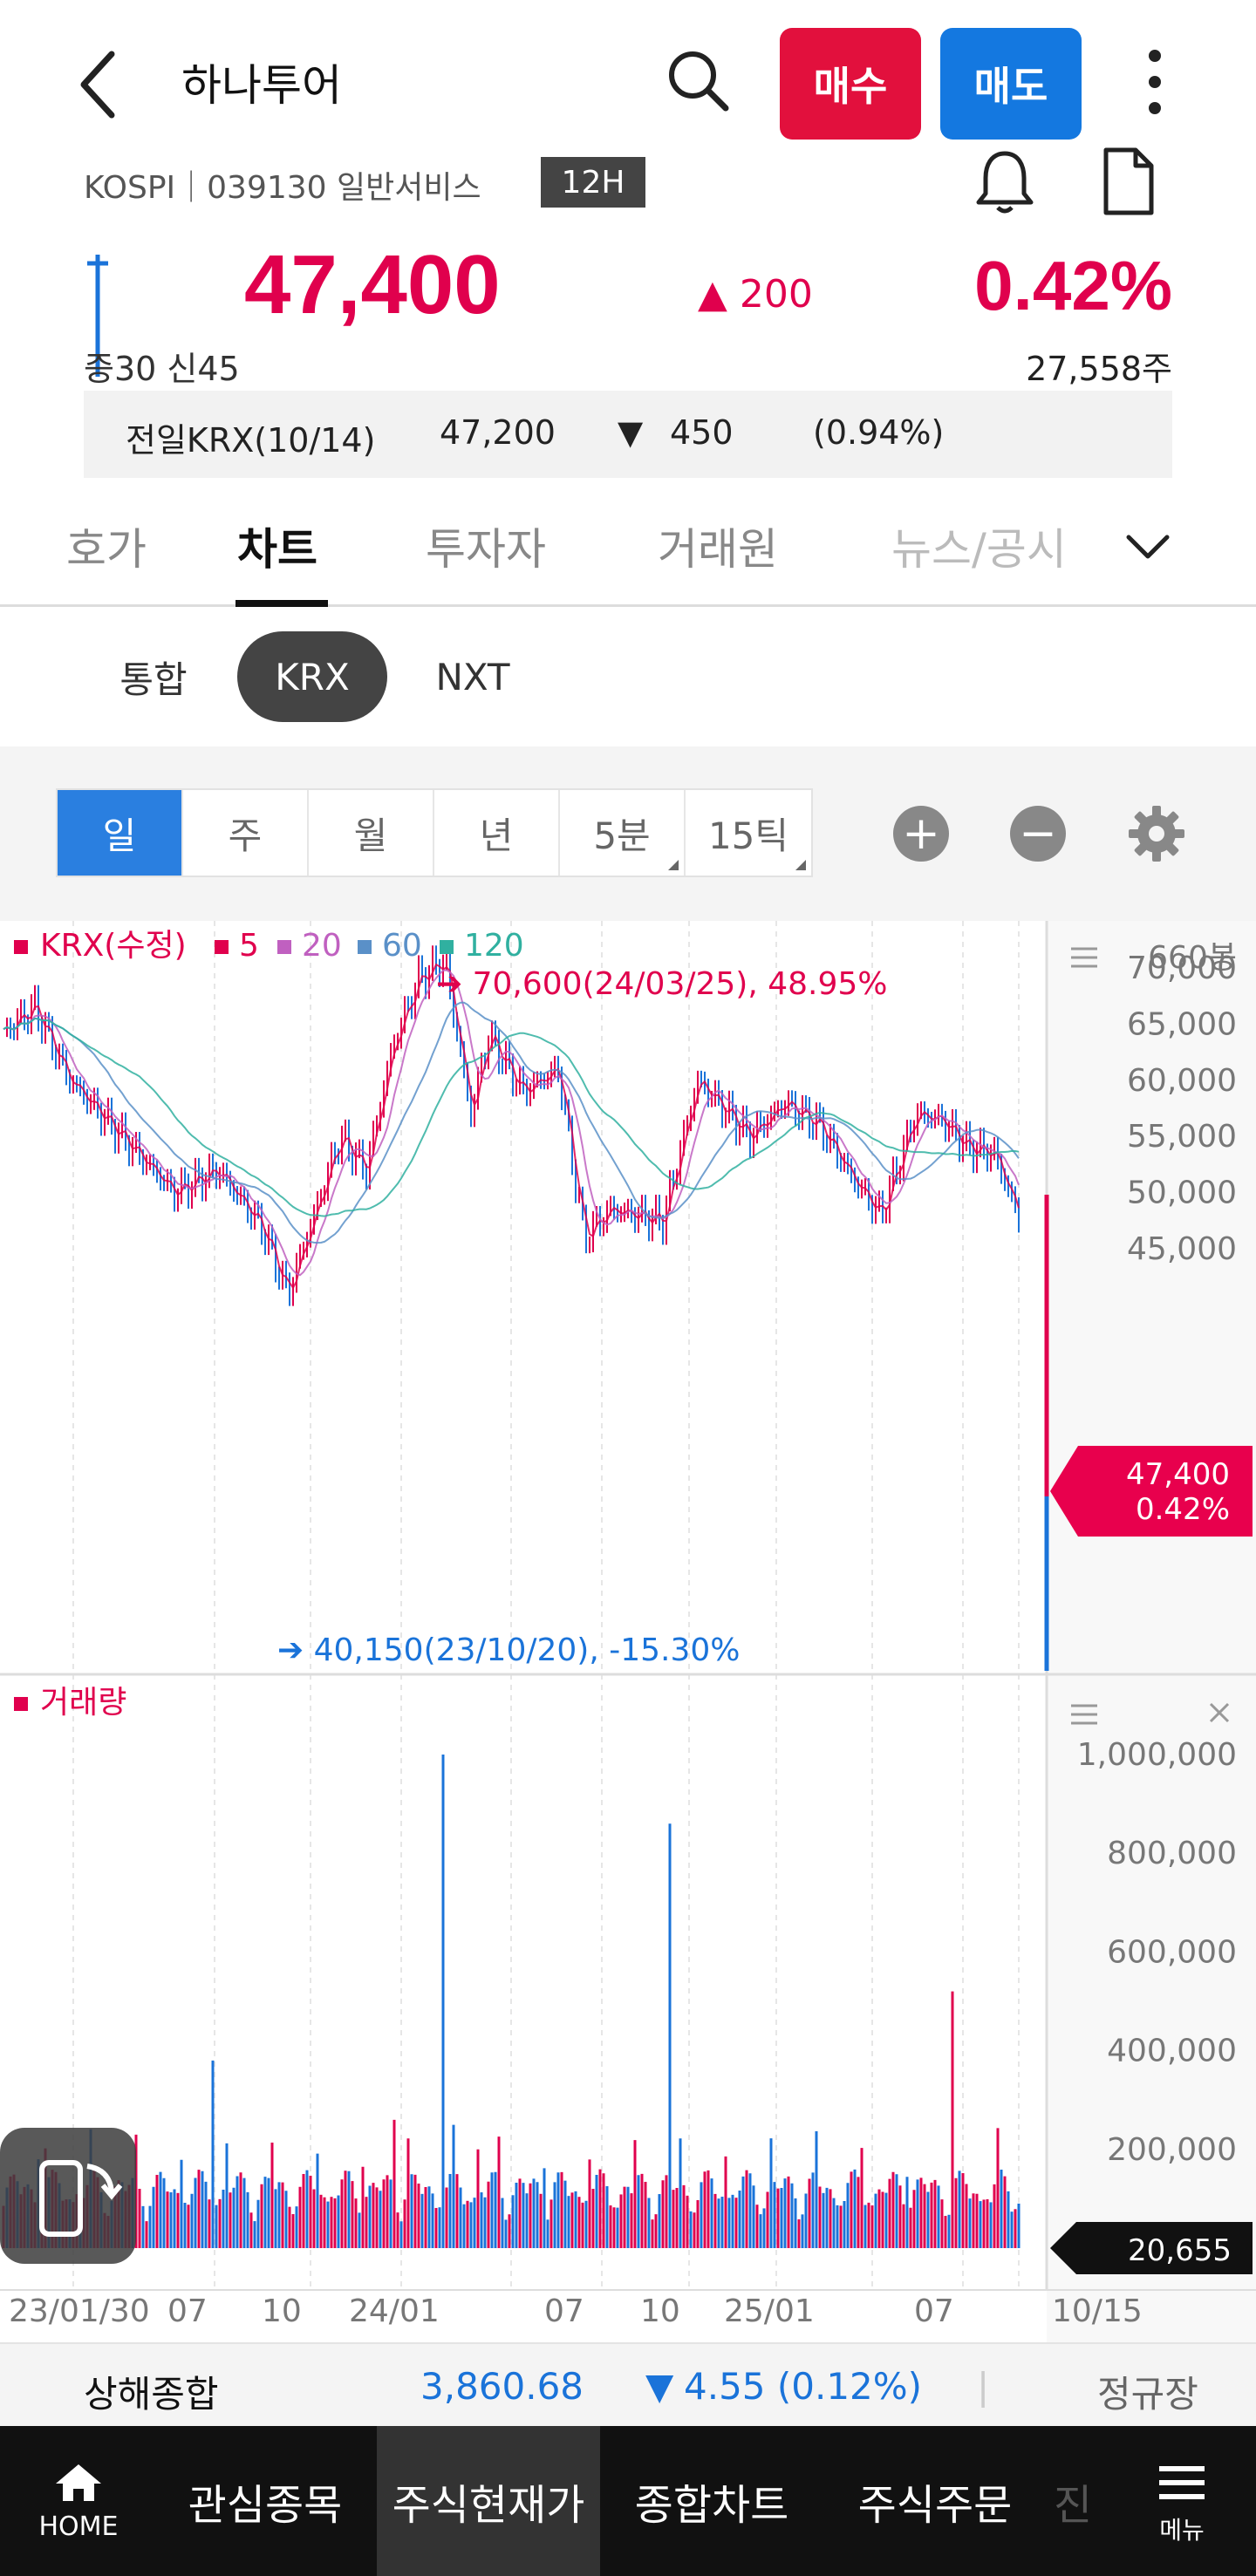  I want to click on time-axis-label: 24/01, so click(394, 2311).